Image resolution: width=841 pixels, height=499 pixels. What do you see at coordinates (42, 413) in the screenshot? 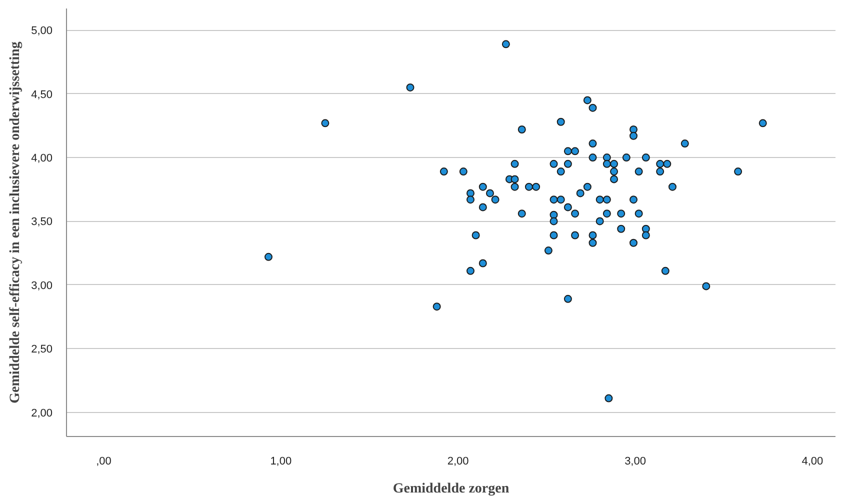
I see `y-tick-label: 2,00` at bounding box center [42, 413].